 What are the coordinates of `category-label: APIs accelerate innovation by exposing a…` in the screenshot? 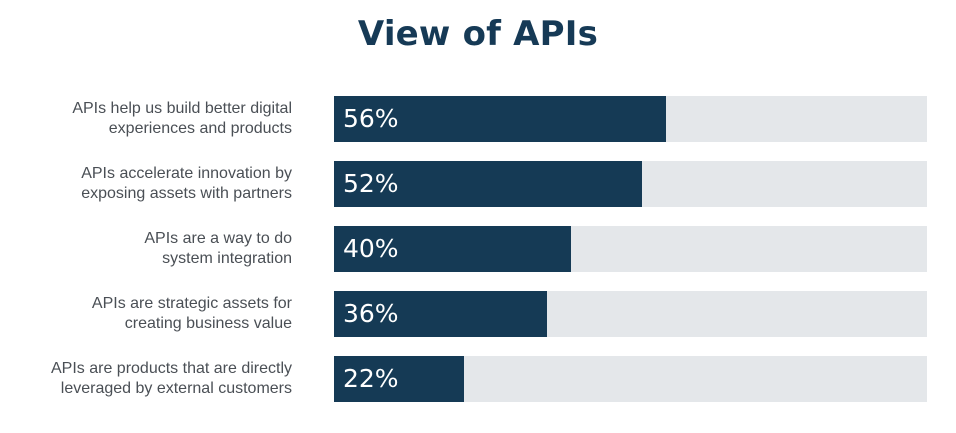 It's located at (151, 184).